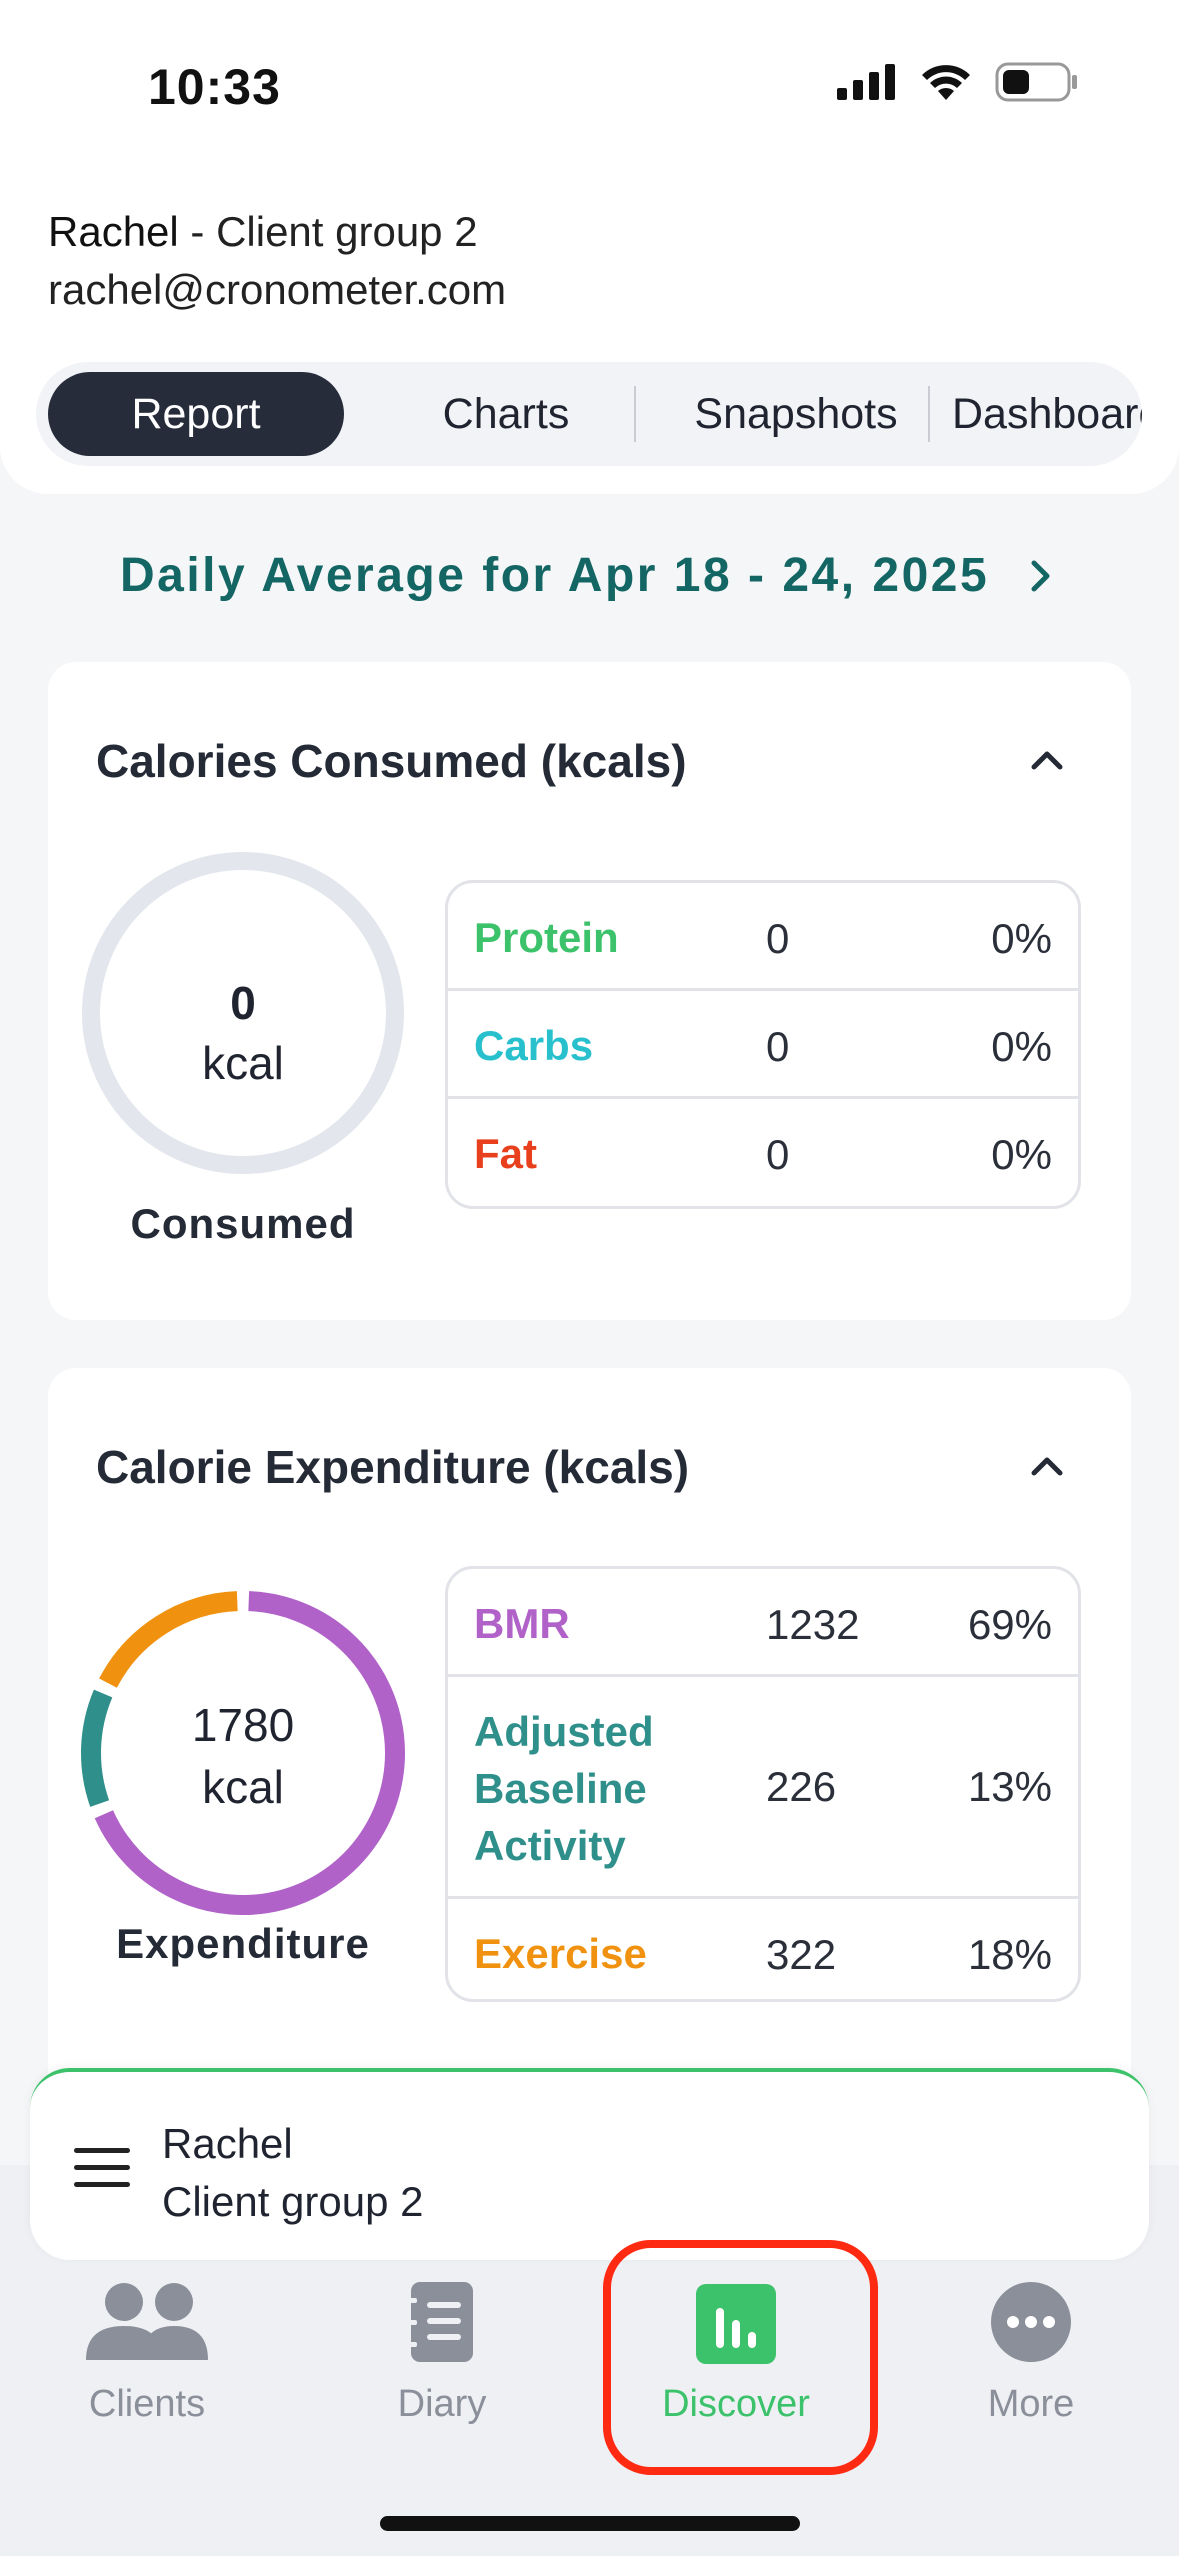  I want to click on macro-row-protein: Protein 0 0%, so click(763, 937).